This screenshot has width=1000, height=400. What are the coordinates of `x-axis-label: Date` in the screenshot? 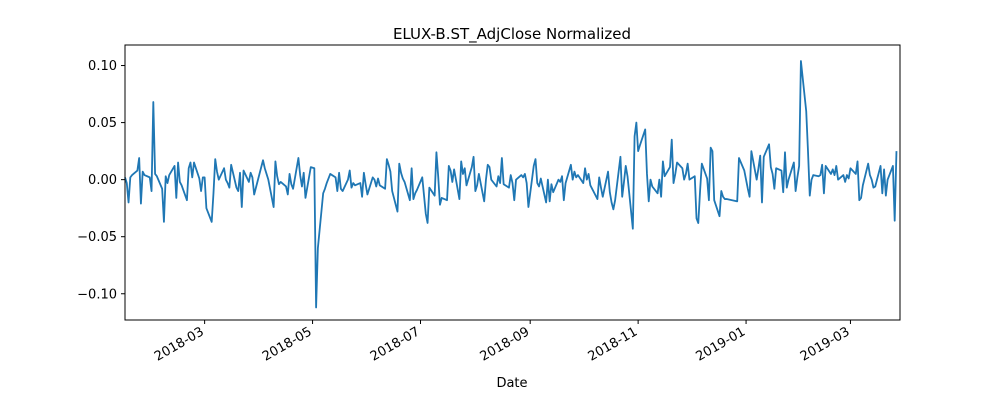 It's located at (511, 383).